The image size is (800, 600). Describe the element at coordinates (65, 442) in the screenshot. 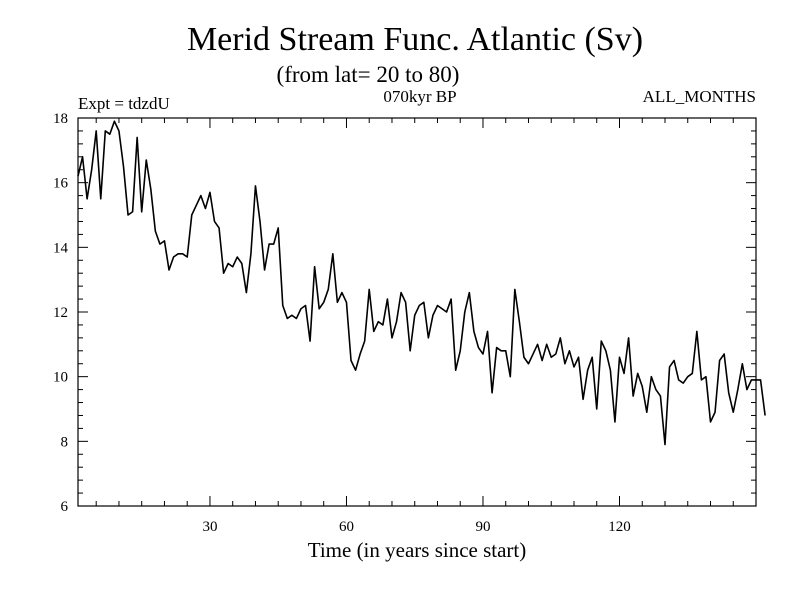

I see `y-tick-label: 8` at that location.